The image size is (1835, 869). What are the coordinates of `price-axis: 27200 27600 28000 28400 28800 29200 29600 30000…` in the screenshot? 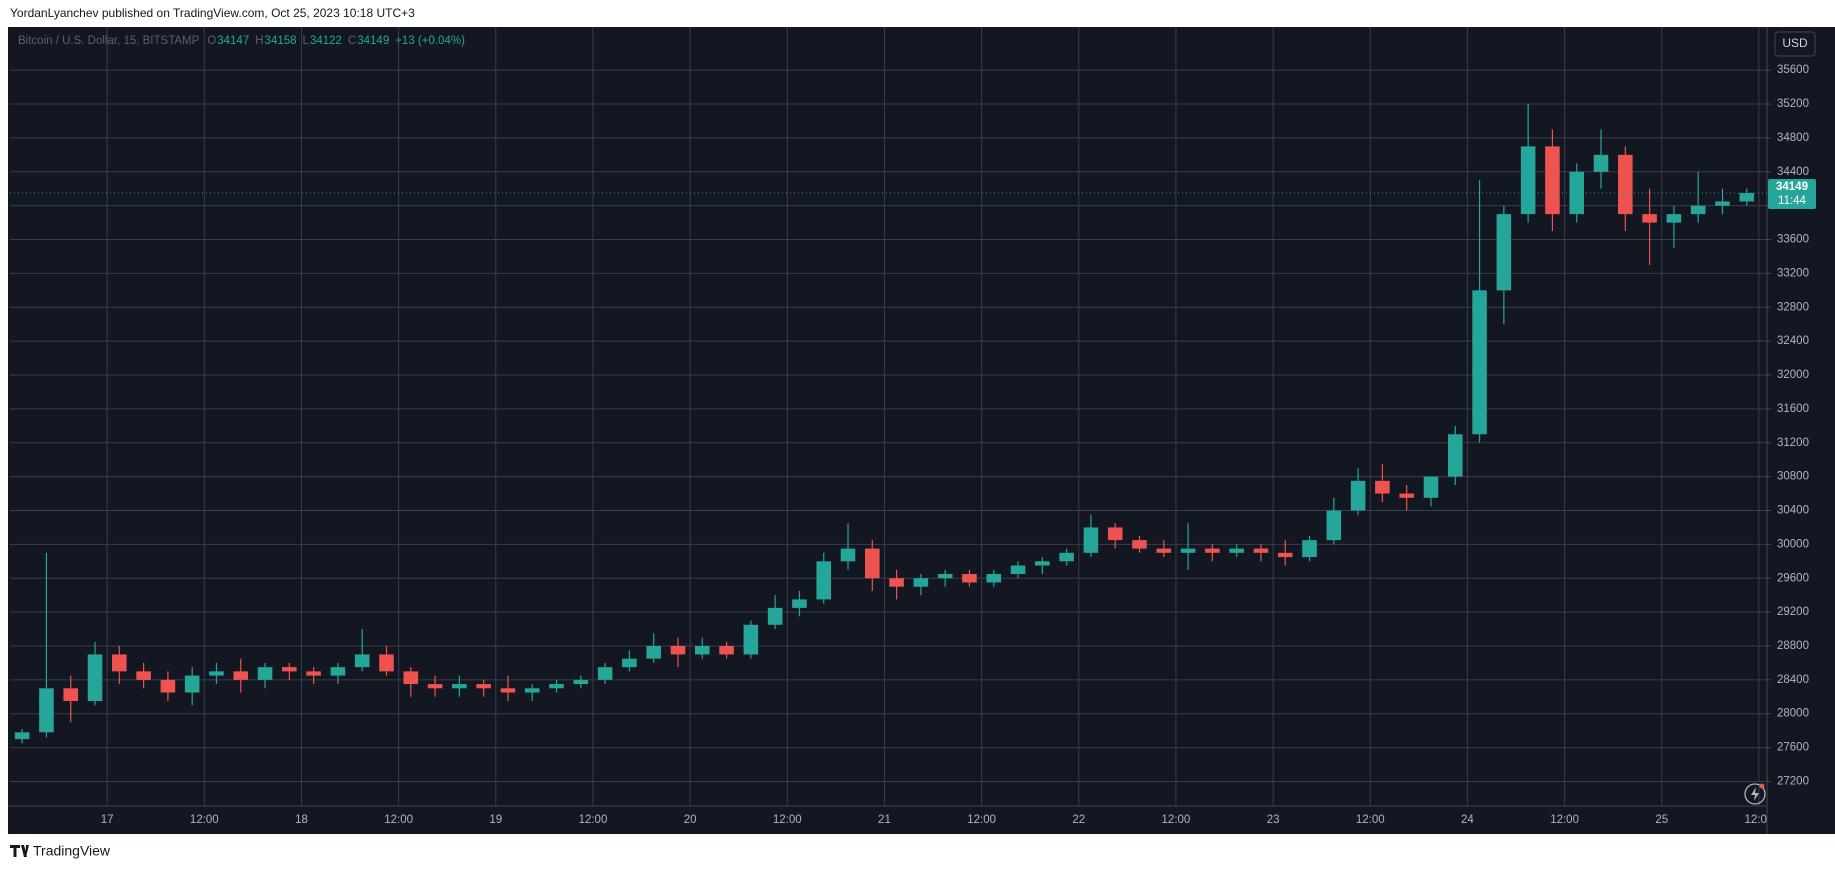 It's located at (1788, 425).